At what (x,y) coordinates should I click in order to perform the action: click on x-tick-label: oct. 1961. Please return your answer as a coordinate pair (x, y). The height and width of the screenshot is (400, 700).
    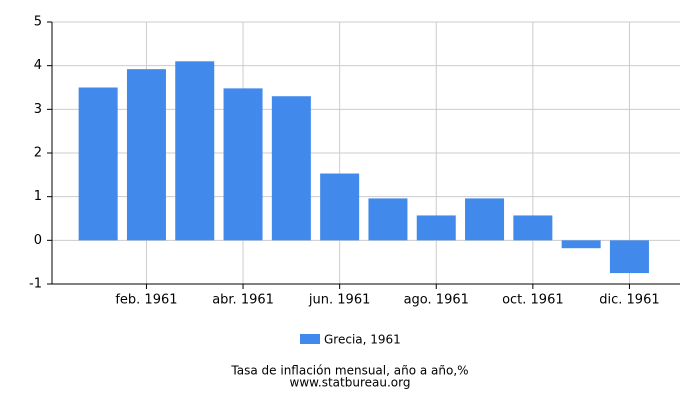
    Looking at the image, I should click on (533, 300).